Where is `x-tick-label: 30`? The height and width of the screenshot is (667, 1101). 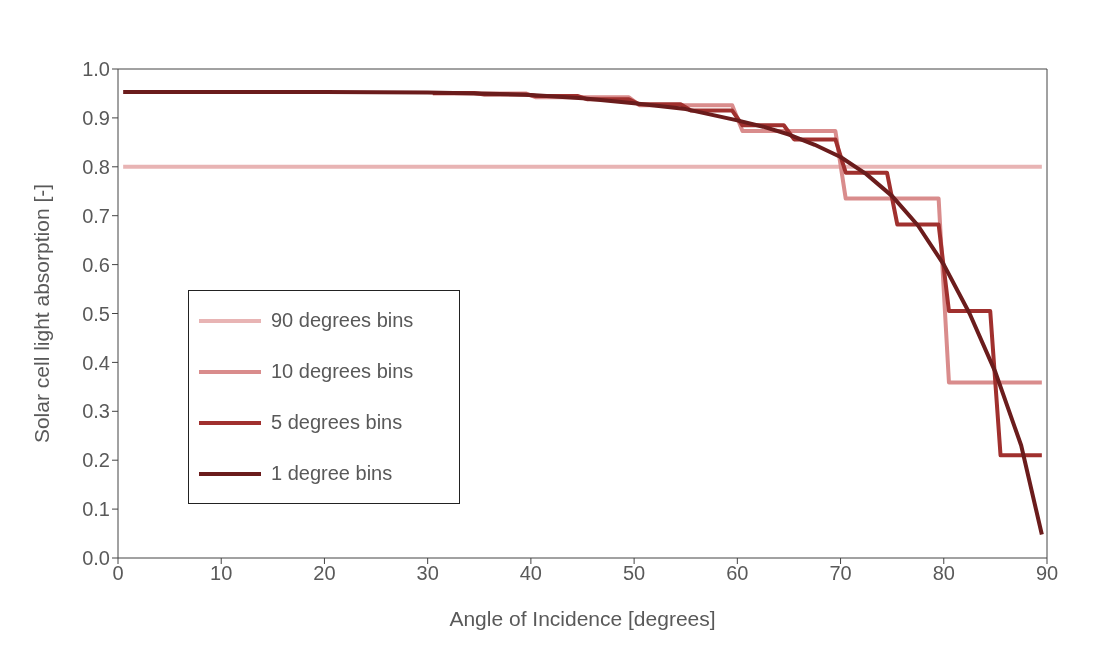 x-tick-label: 30 is located at coordinates (427, 573).